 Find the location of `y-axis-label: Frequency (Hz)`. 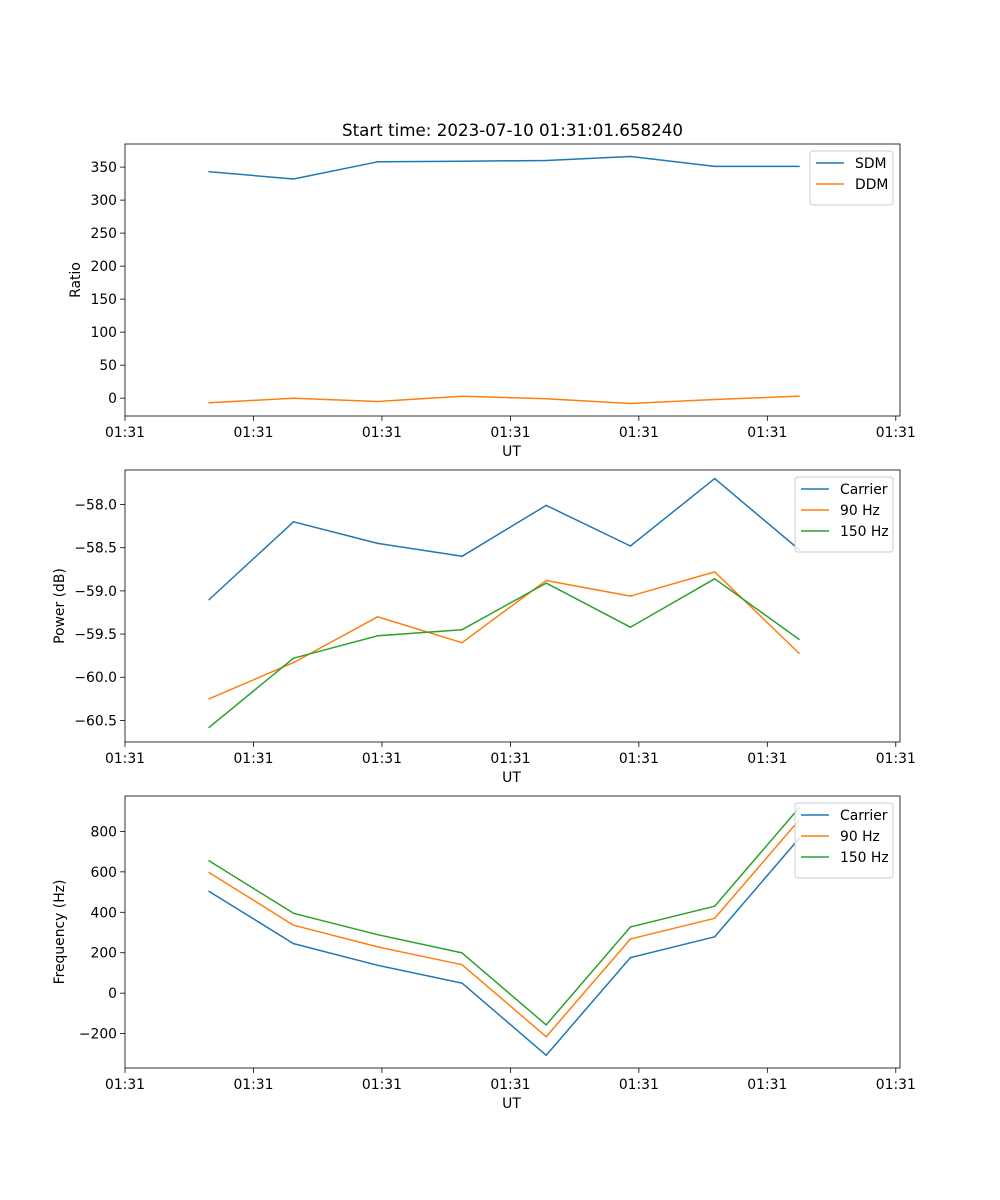

y-axis-label: Frequency (Hz) is located at coordinates (60, 932).